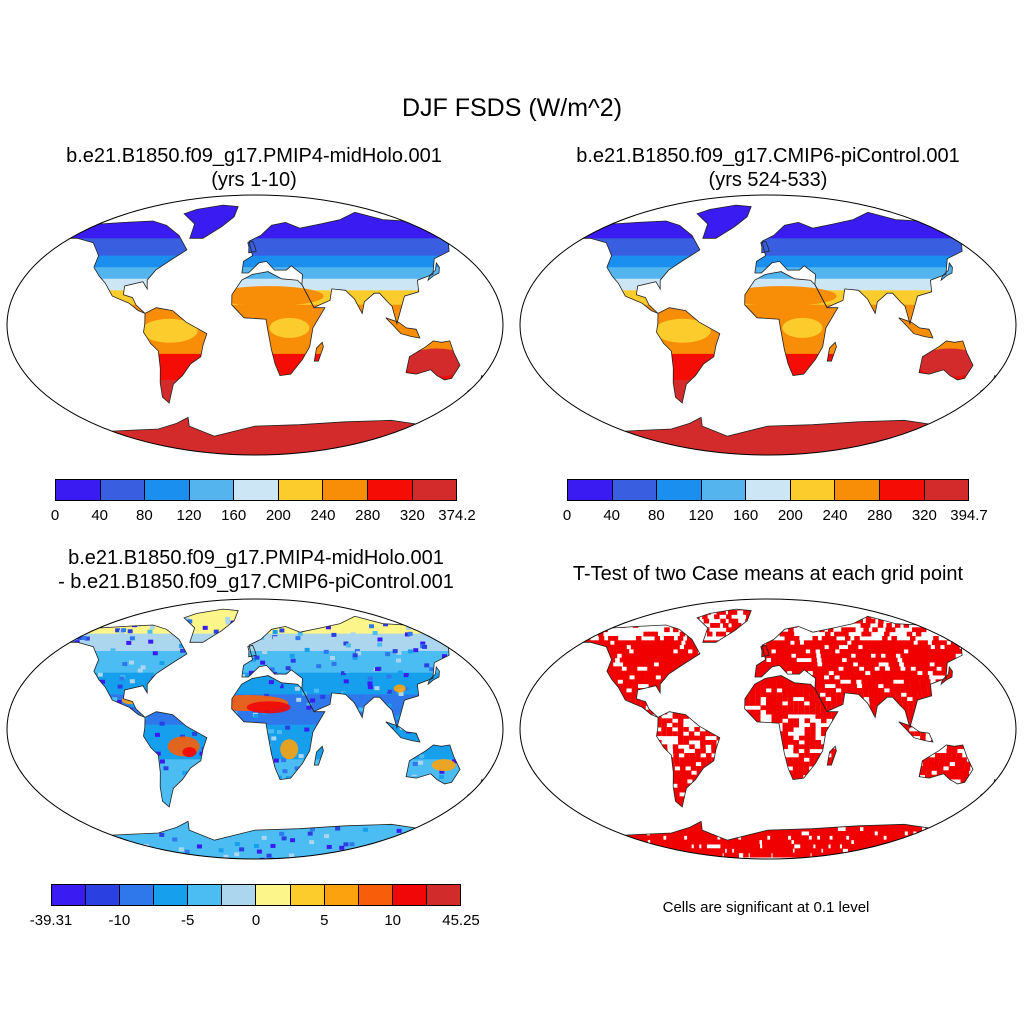 This screenshot has height=1024, width=1024. I want to click on map-picontrol, so click(768, 325).